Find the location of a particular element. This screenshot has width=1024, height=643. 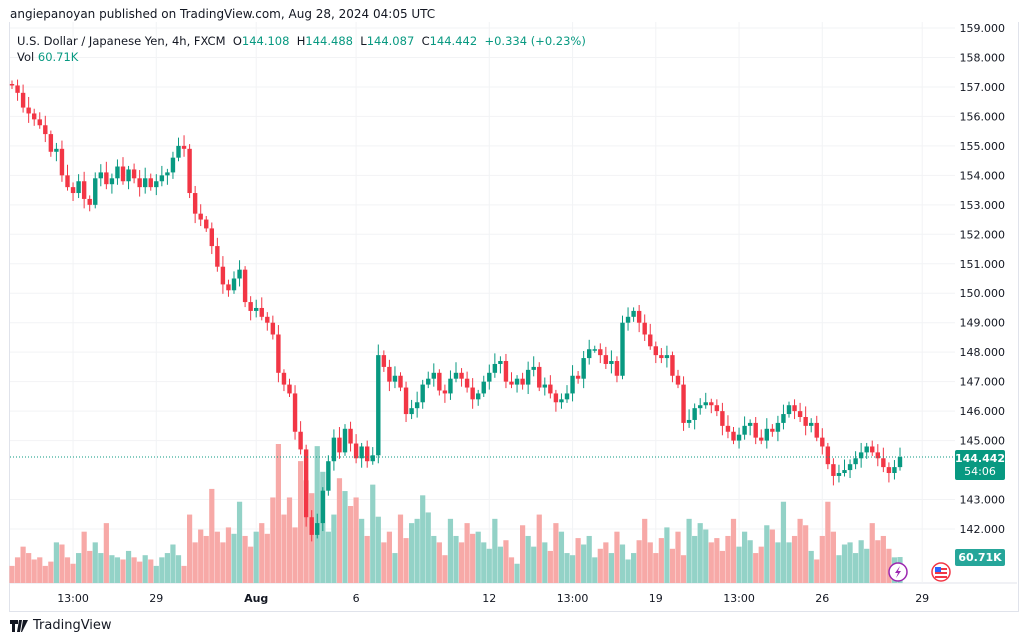

open-label: O is located at coordinates (237, 41).